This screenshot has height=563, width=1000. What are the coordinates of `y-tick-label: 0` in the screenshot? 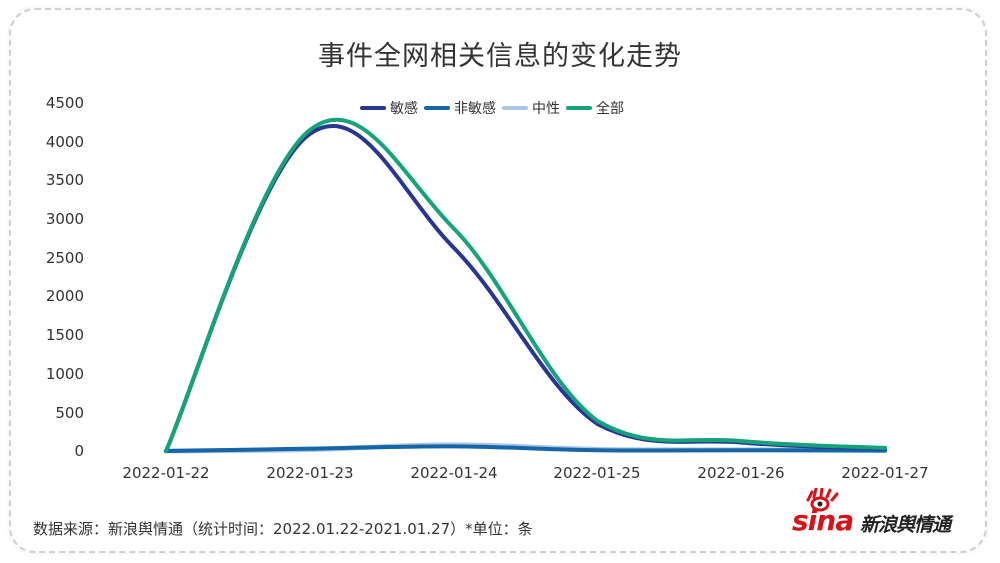 It's located at (79, 451).